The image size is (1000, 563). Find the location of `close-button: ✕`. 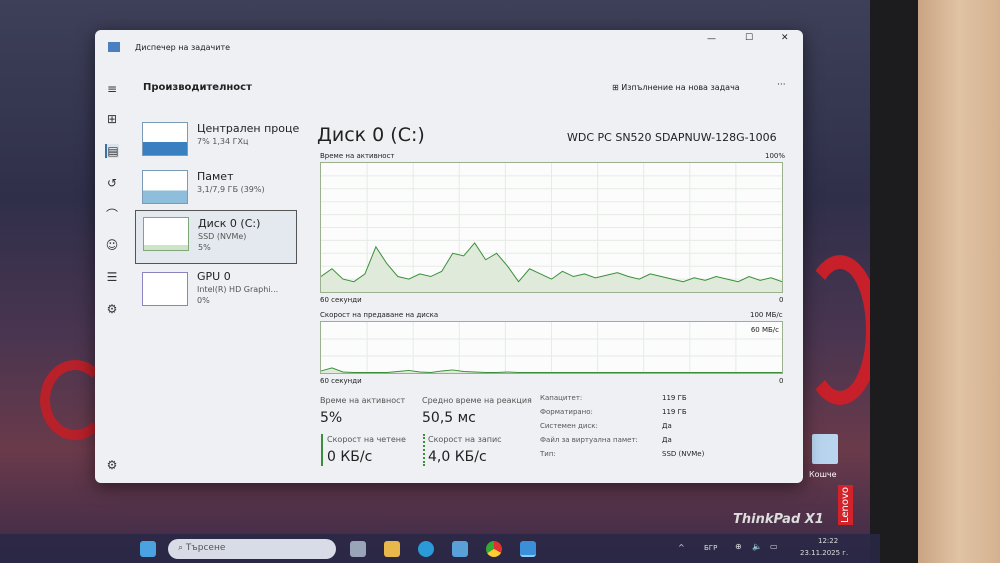

close-button: ✕ is located at coordinates (785, 38).